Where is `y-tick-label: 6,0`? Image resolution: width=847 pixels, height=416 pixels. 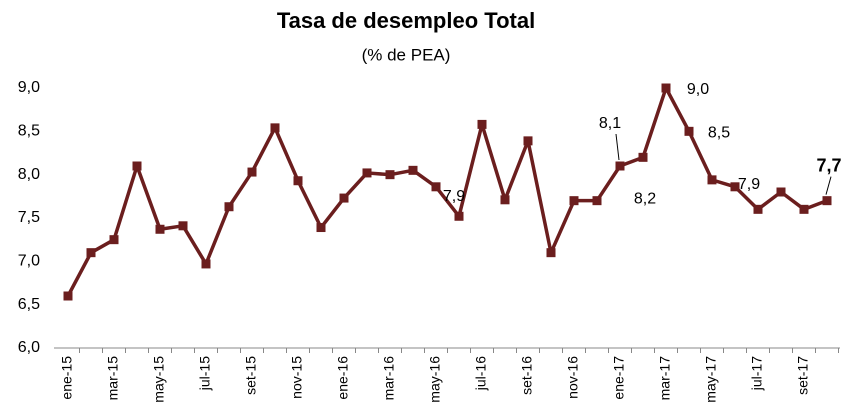 y-tick-label: 6,0 is located at coordinates (29, 347).